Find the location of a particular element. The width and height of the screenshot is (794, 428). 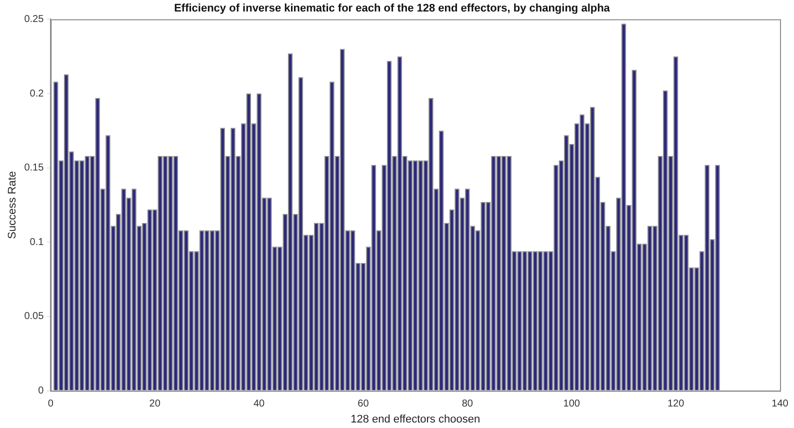

x-tick-label: 0 is located at coordinates (51, 404).